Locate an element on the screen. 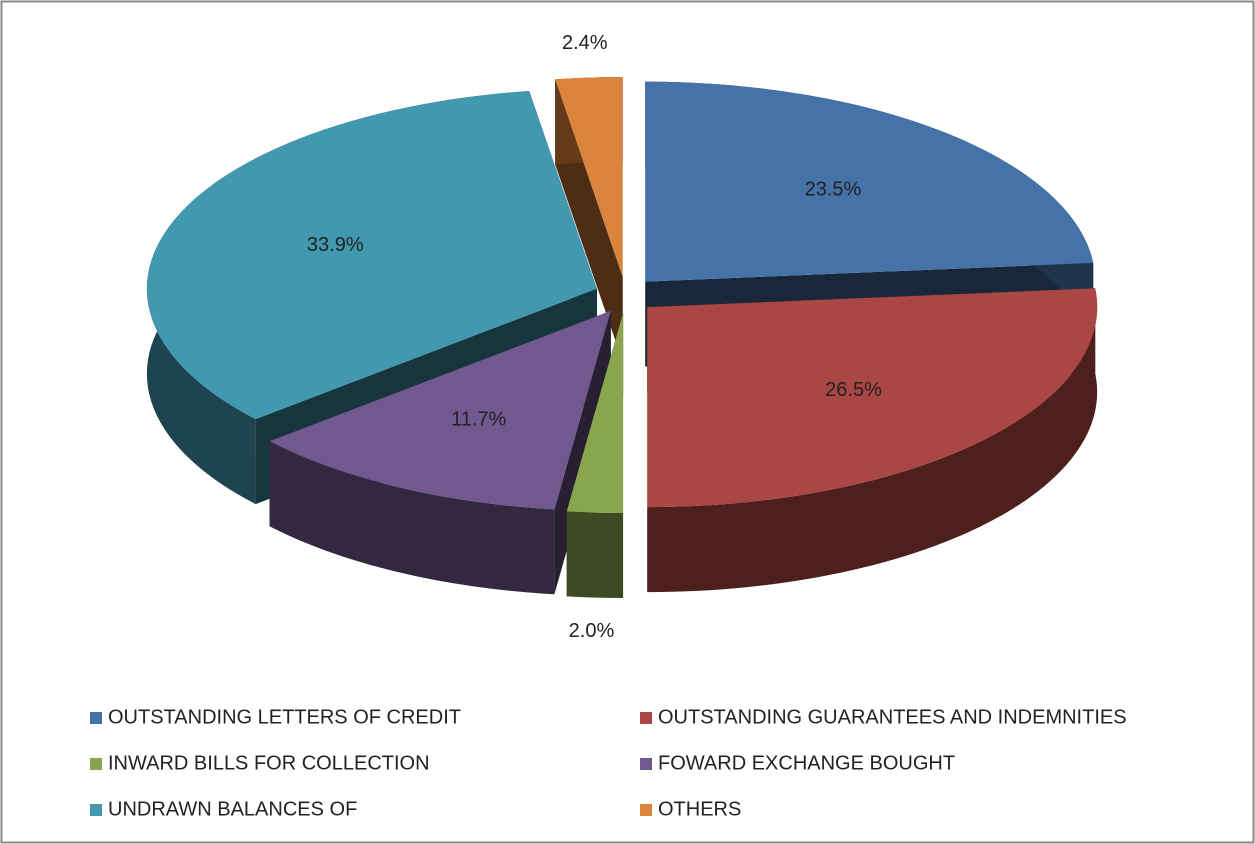 The image size is (1255, 844). legend-label: INWARD BILLS FOR COLLECTION is located at coordinates (269, 763).